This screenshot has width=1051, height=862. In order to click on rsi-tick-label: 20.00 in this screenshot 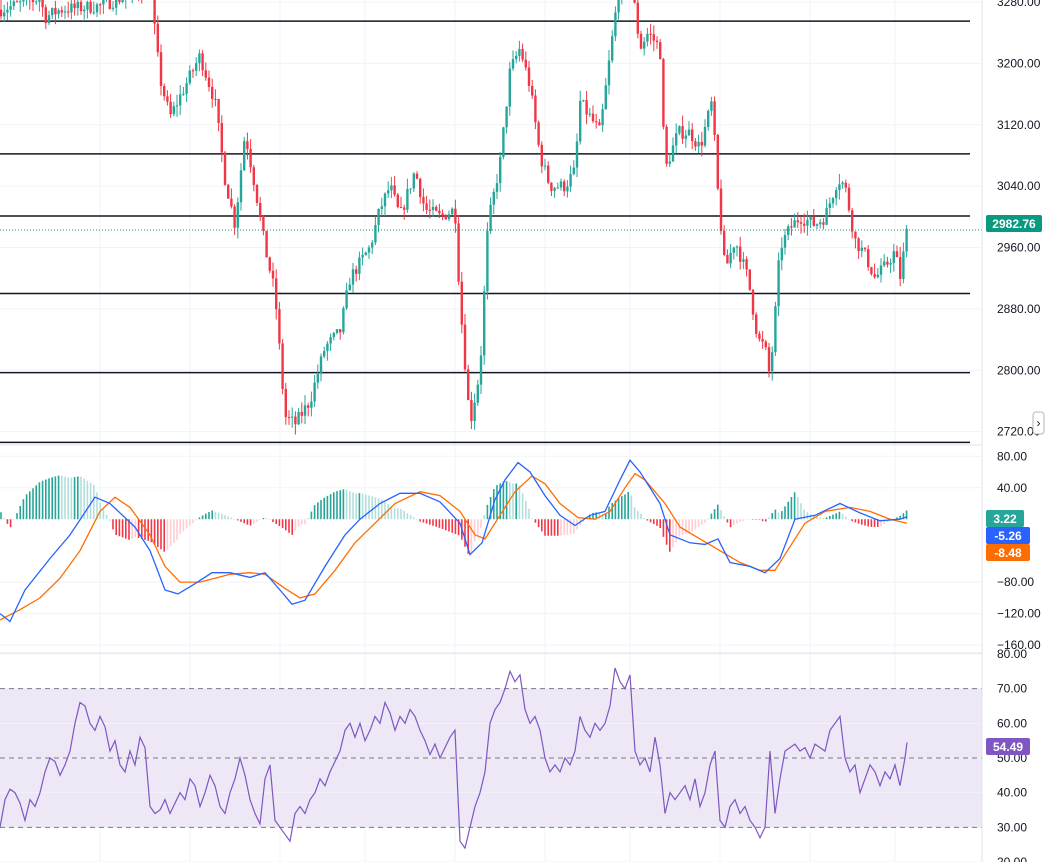, I will do `click(1012, 858)`.